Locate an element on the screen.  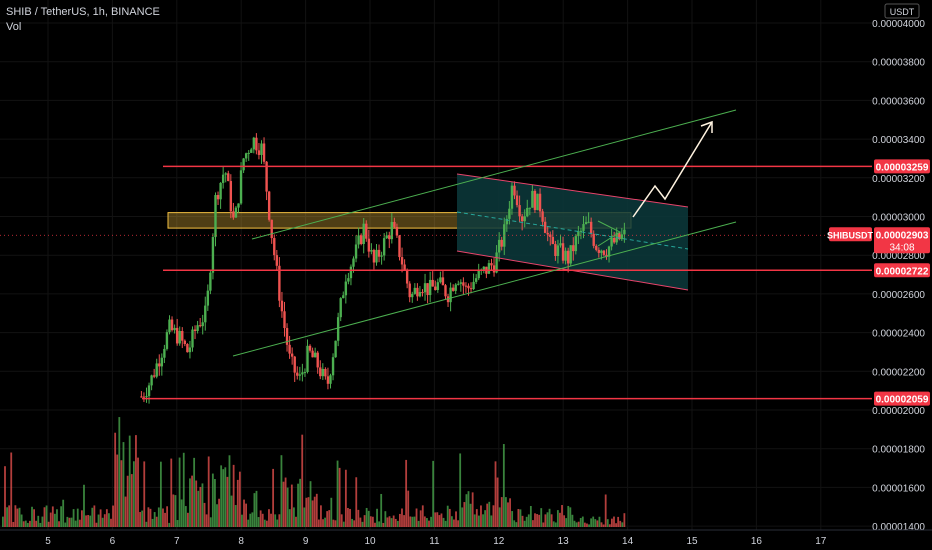
time-tick-label: 5 is located at coordinates (48, 541).